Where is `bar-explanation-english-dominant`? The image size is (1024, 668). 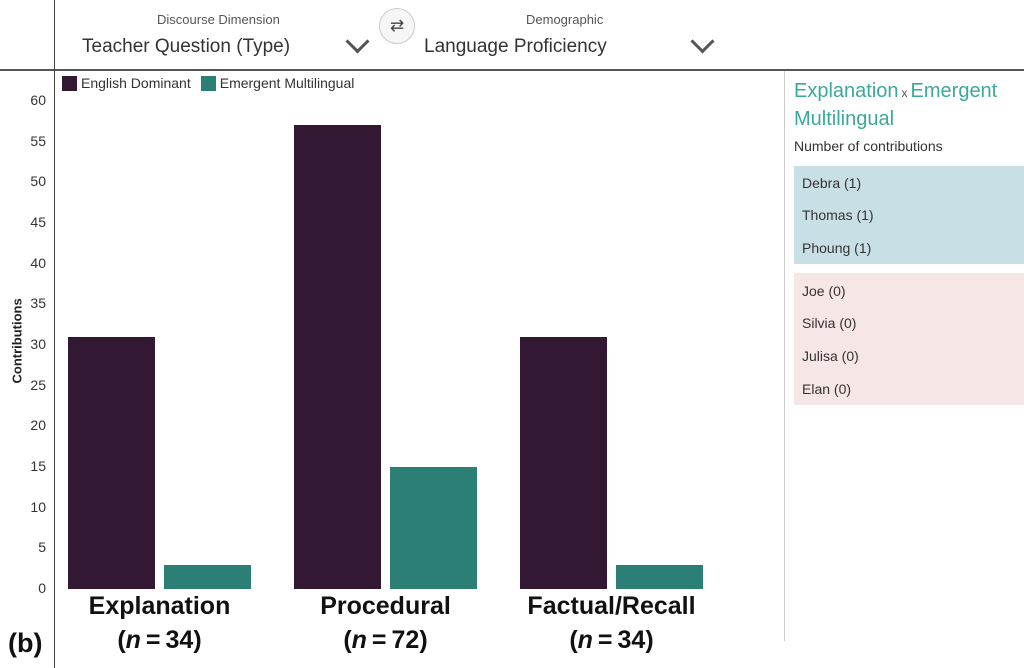 bar-explanation-english-dominant is located at coordinates (111, 462).